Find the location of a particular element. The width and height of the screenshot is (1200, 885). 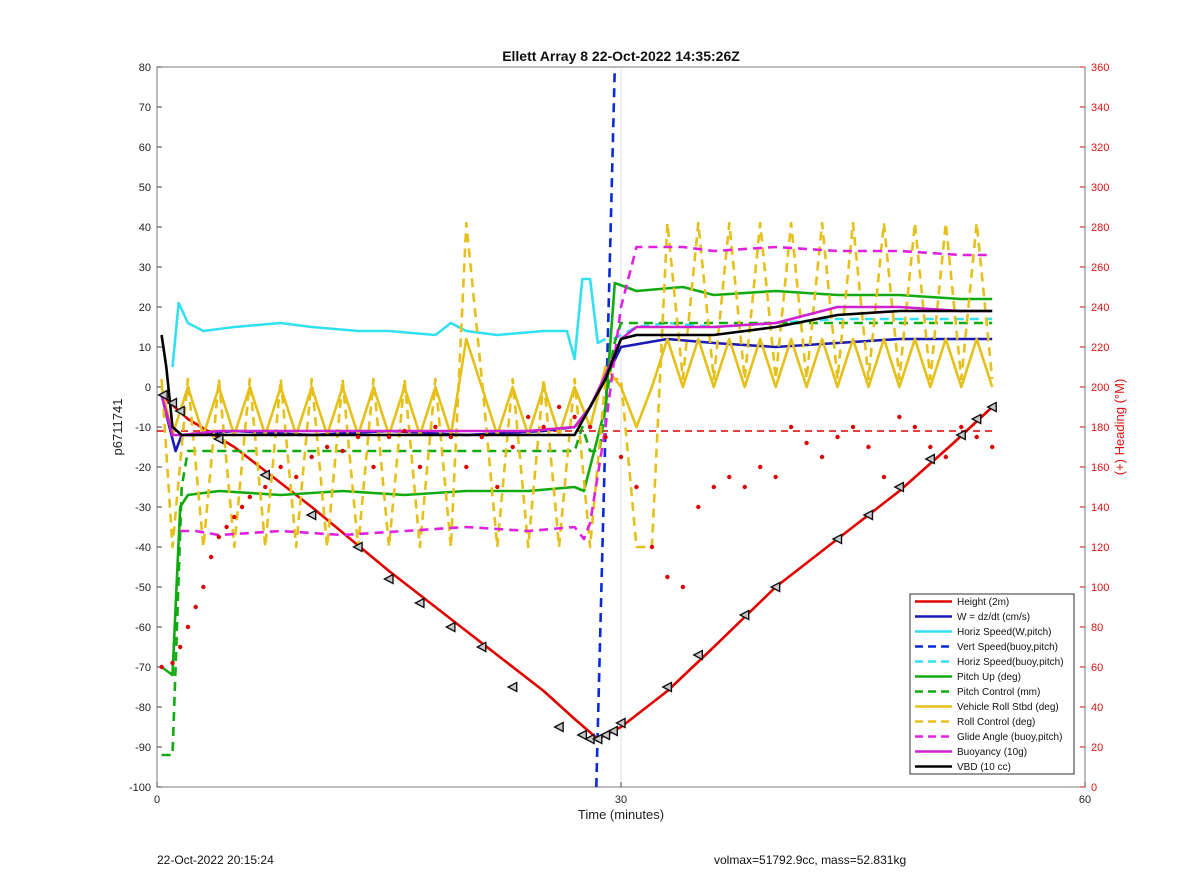

y2-tick-label: 180 is located at coordinates (1100, 428).